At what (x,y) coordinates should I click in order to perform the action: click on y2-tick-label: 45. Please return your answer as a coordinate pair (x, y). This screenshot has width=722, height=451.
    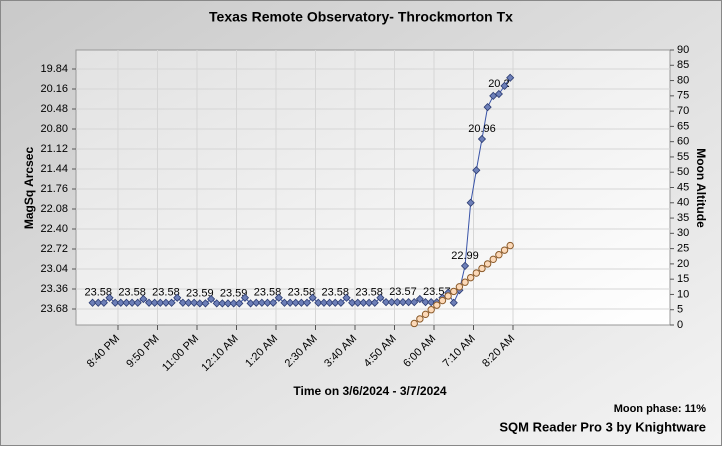
    Looking at the image, I should click on (683, 187).